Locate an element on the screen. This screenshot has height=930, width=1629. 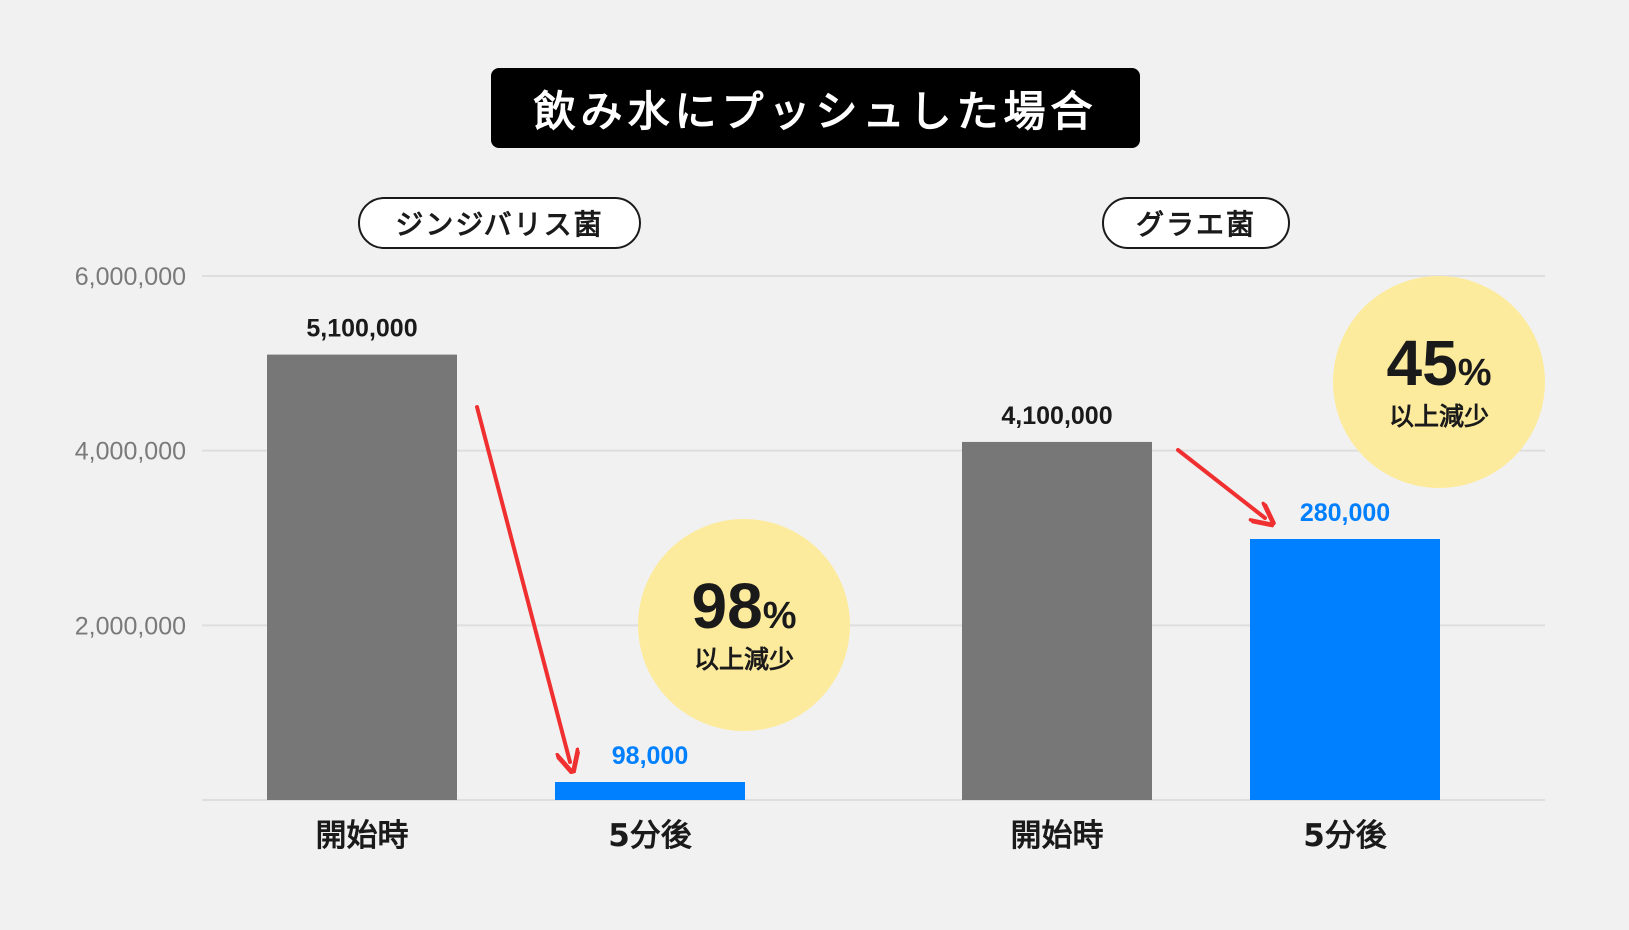
data-label: 98,000 is located at coordinates (650, 756).